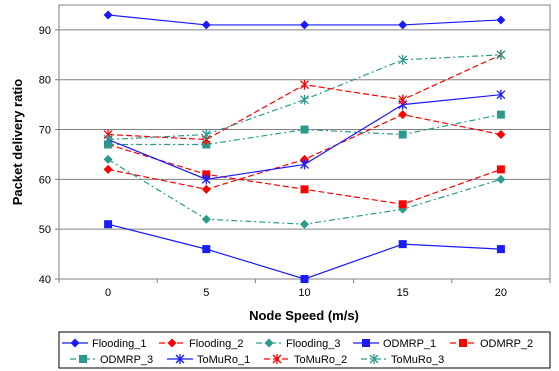 The height and width of the screenshot is (371, 559). What do you see at coordinates (45, 230) in the screenshot?
I see `y-tick-label: 50` at bounding box center [45, 230].